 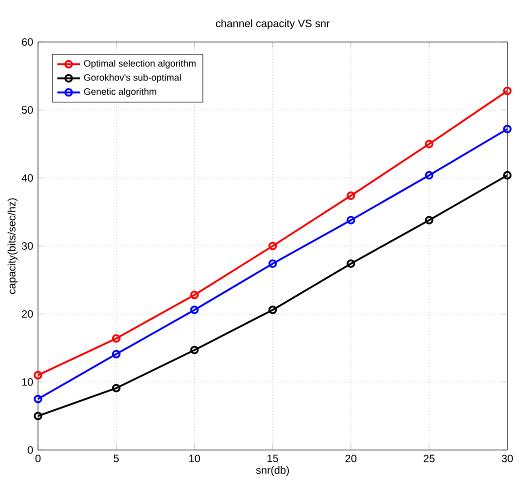 What do you see at coordinates (273, 458) in the screenshot?
I see `x-tick-label: 15` at bounding box center [273, 458].